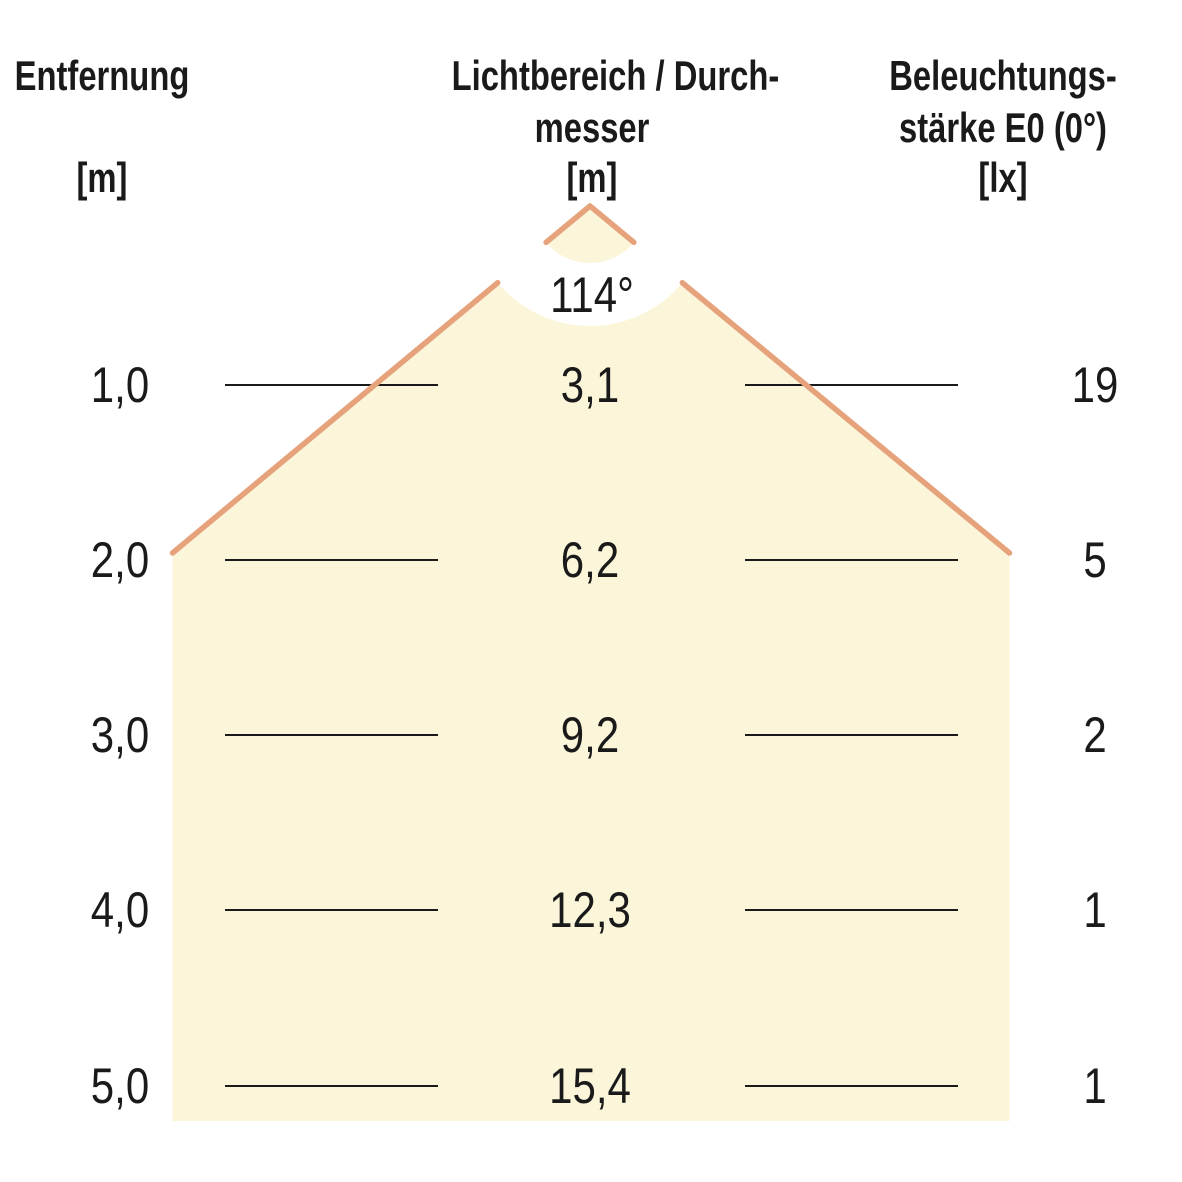 The width and height of the screenshot is (1182, 1182). I want to click on row3-distance: 3,0, so click(120, 735).